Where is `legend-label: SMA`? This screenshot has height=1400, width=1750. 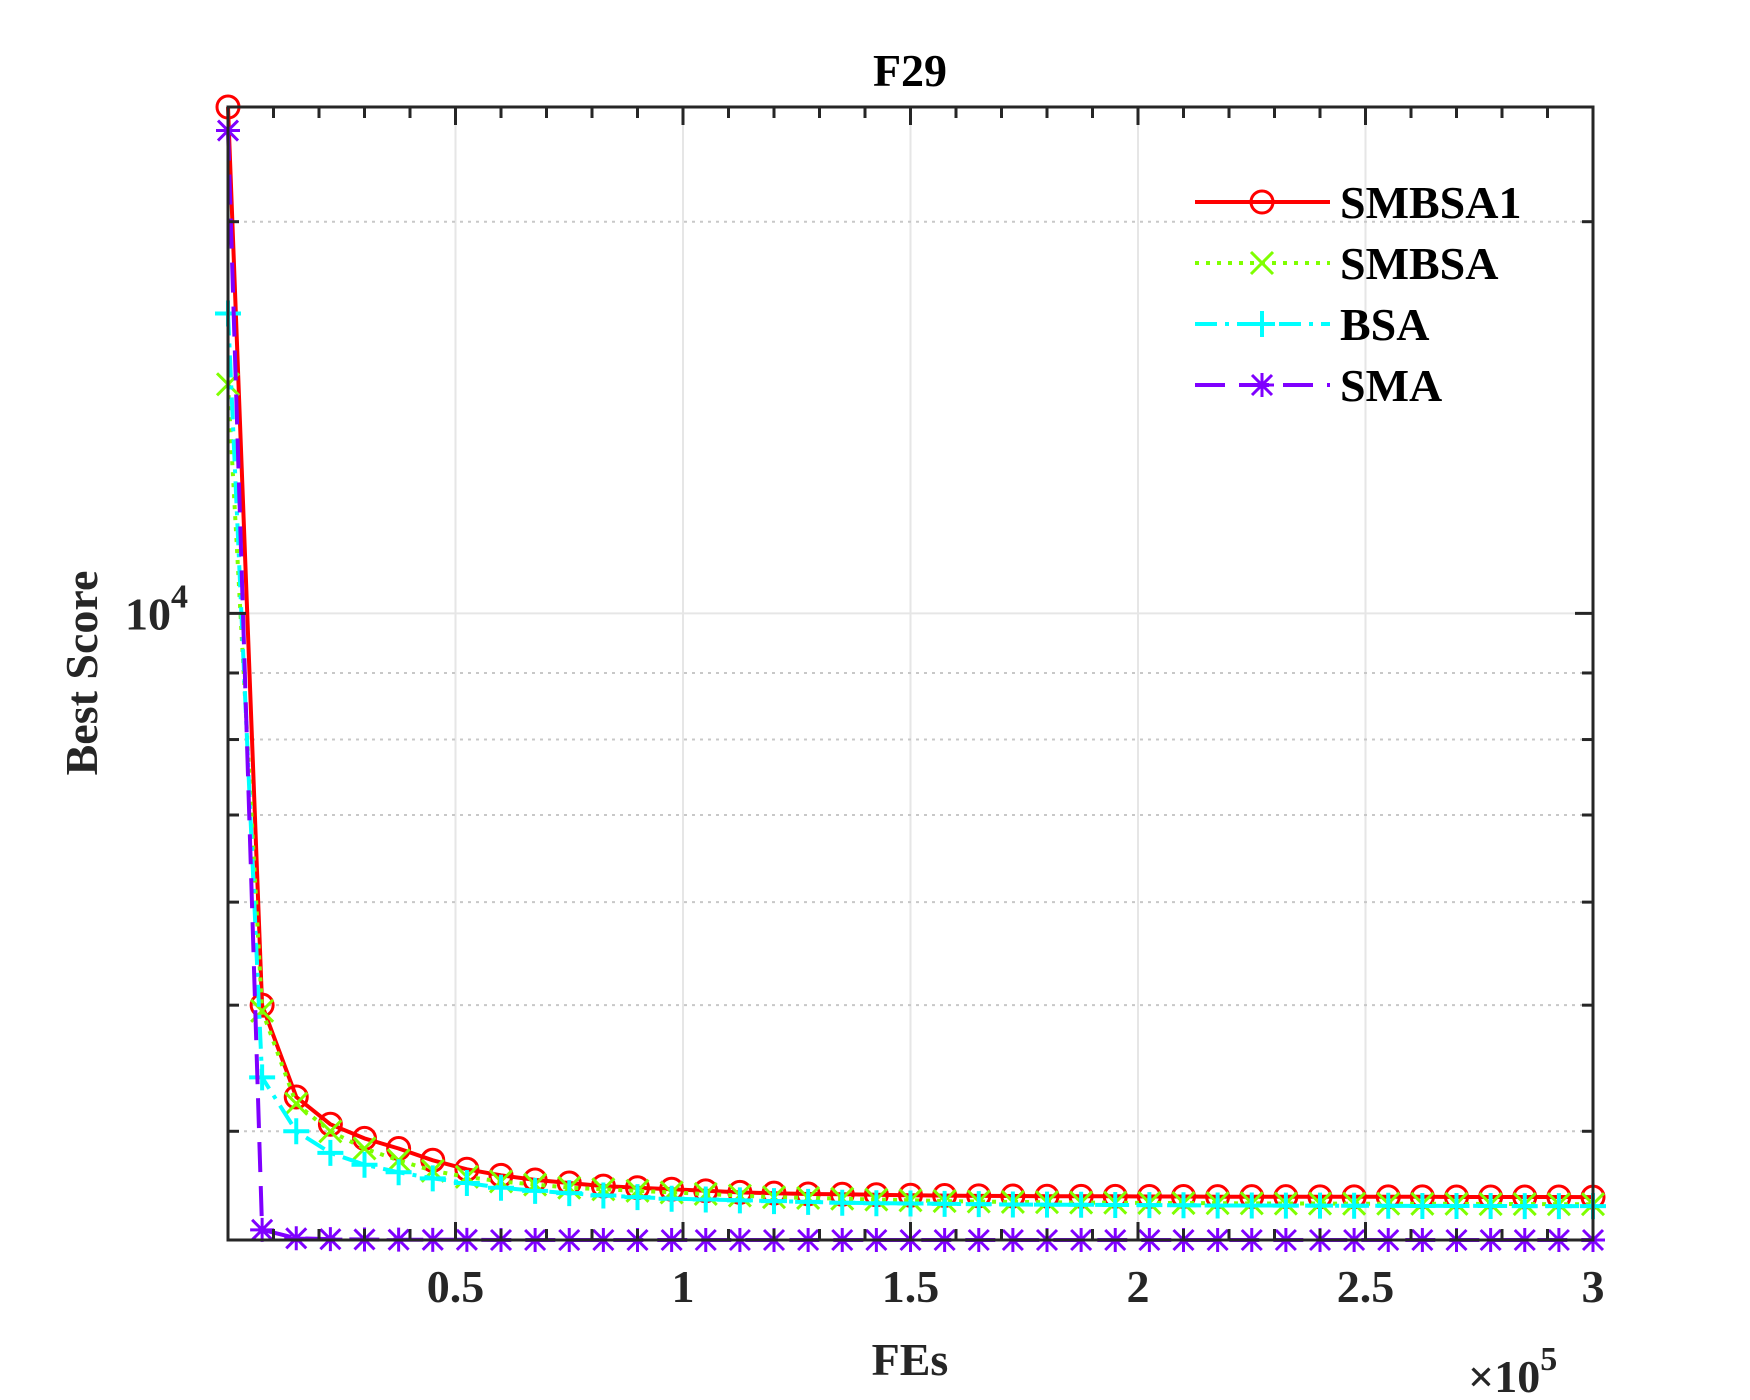 legend-label: SMA is located at coordinates (1391, 385).